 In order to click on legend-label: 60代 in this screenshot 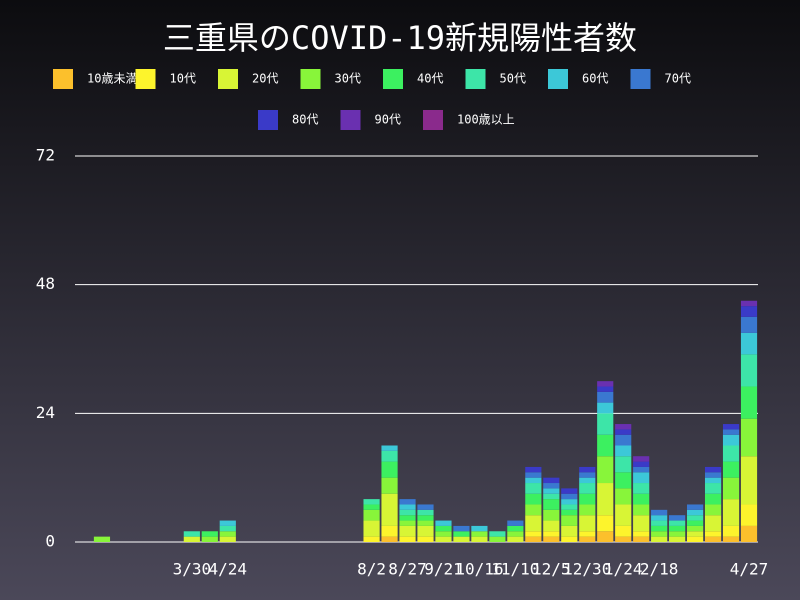, I will do `click(595, 79)`.